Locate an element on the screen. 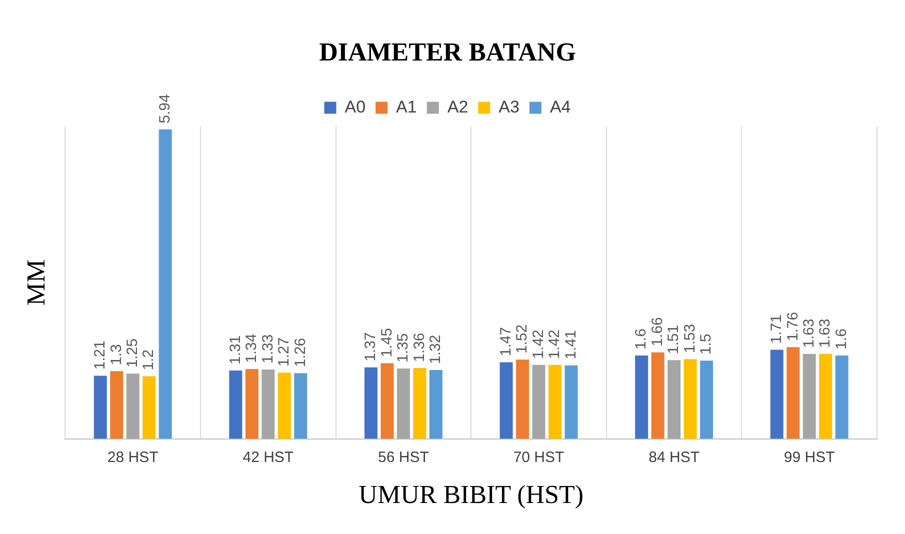  data-label: 1.34 is located at coordinates (251, 348).